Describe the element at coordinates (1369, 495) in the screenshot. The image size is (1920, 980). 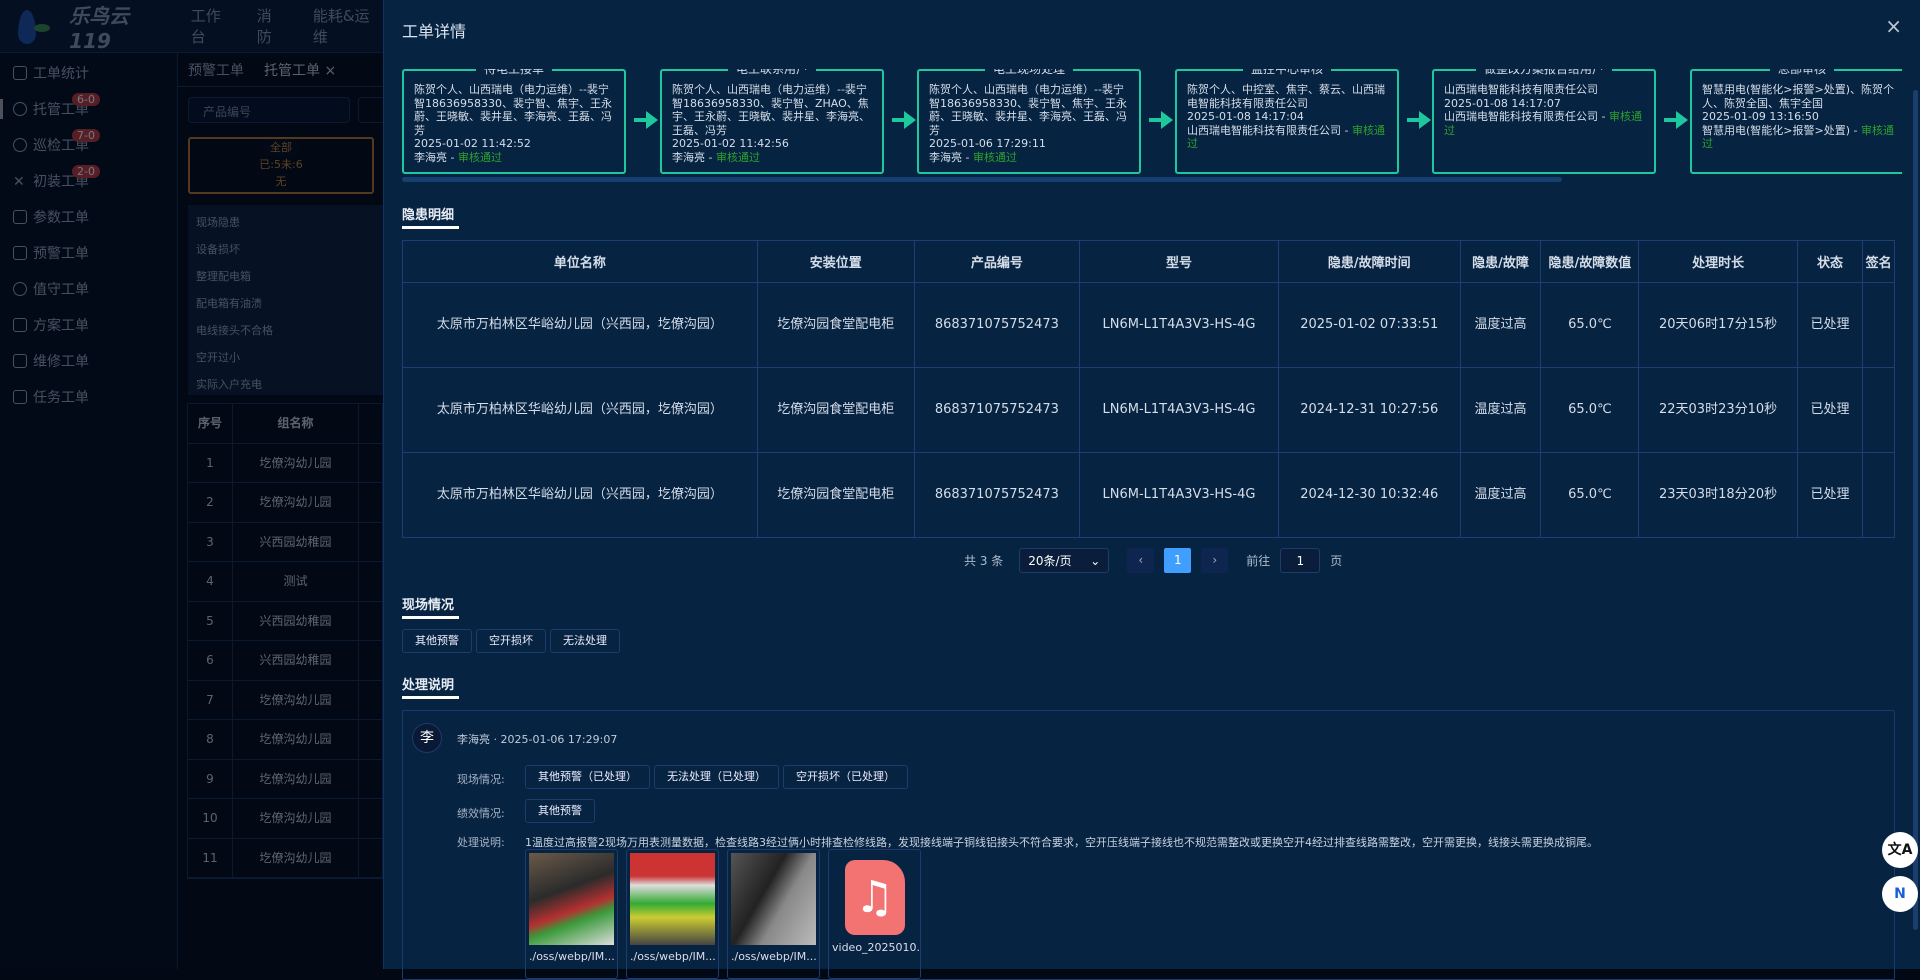
I see `table-cell: 2024-12-30 10:32:46` at that location.